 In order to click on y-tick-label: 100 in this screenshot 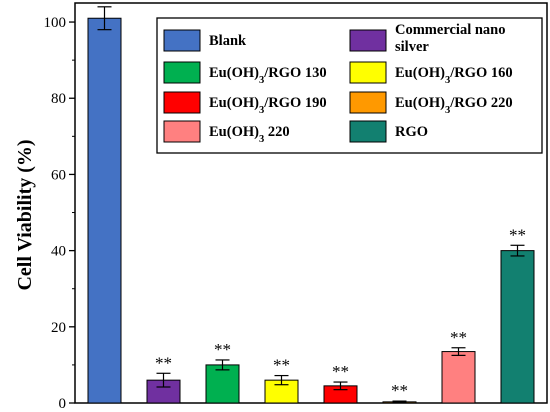, I will do `click(55, 23)`.